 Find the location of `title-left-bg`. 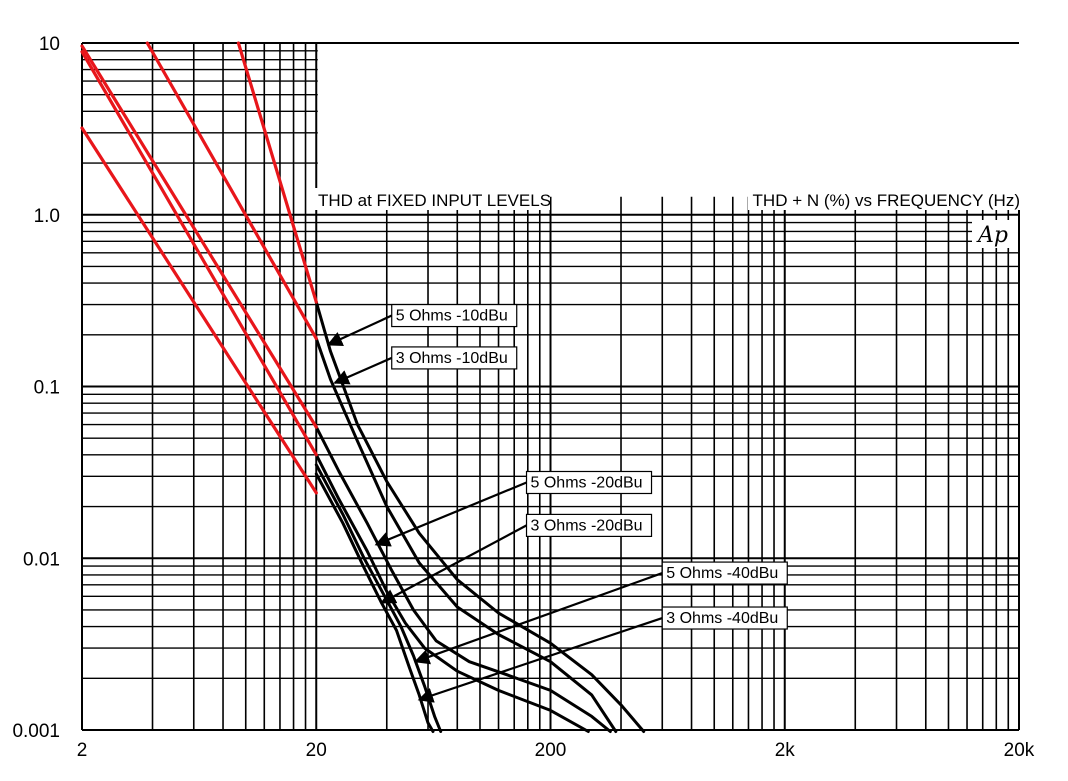

title-left-bg is located at coordinates (432, 199).